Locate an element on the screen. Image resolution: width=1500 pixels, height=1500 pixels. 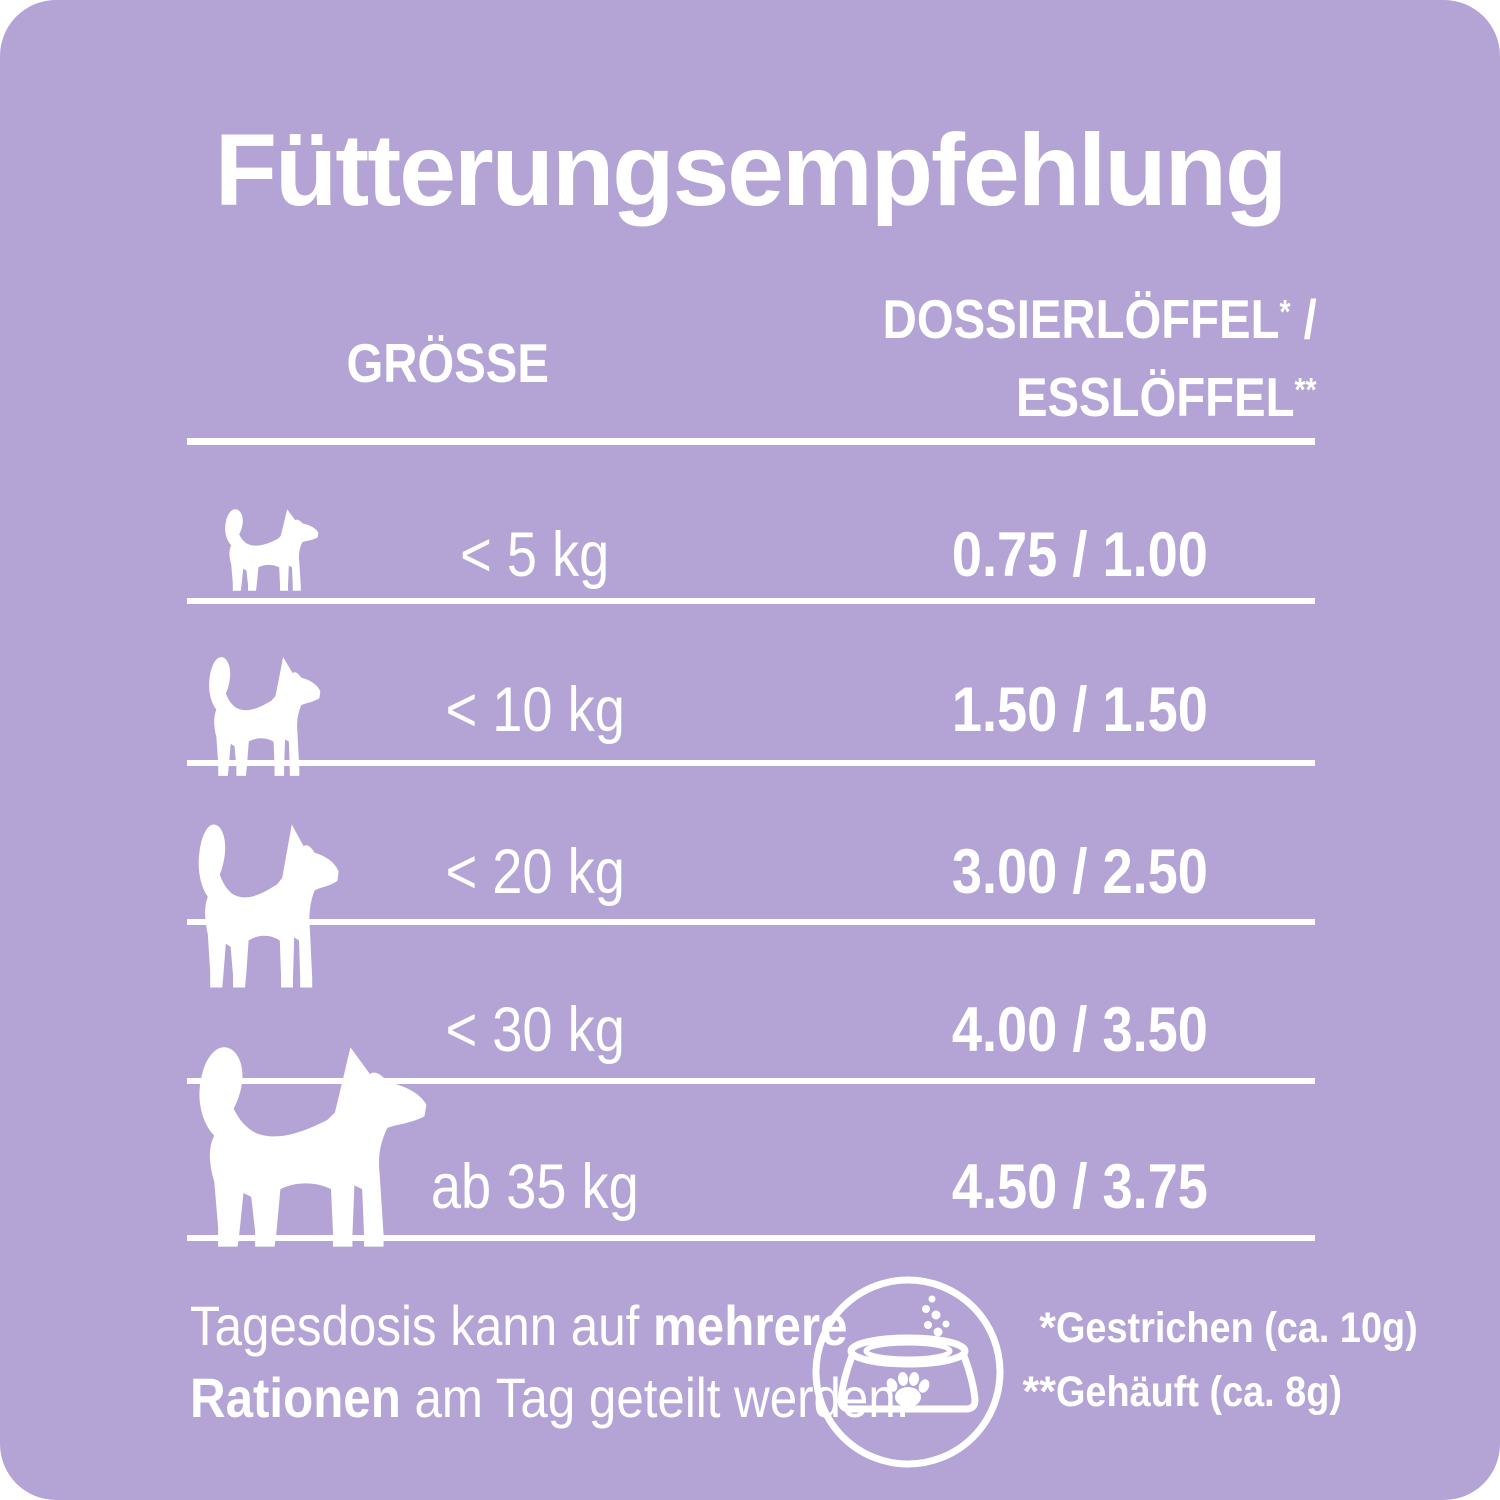
page-title: Fütterungsempfehlung is located at coordinates (750, 170).